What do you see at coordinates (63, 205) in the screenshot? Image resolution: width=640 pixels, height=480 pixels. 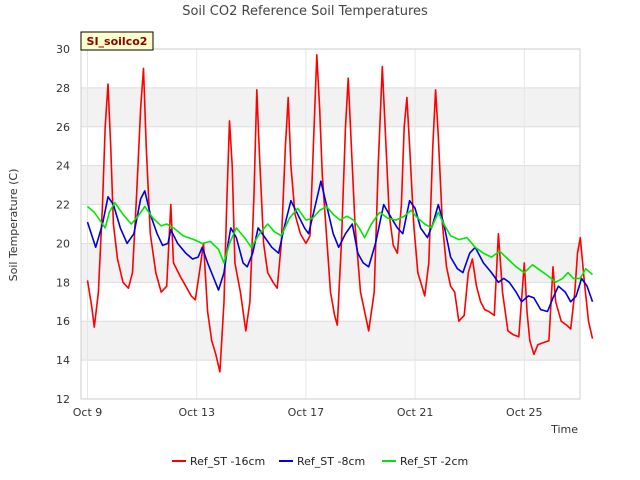 I see `y-tick-label: 22` at bounding box center [63, 205].